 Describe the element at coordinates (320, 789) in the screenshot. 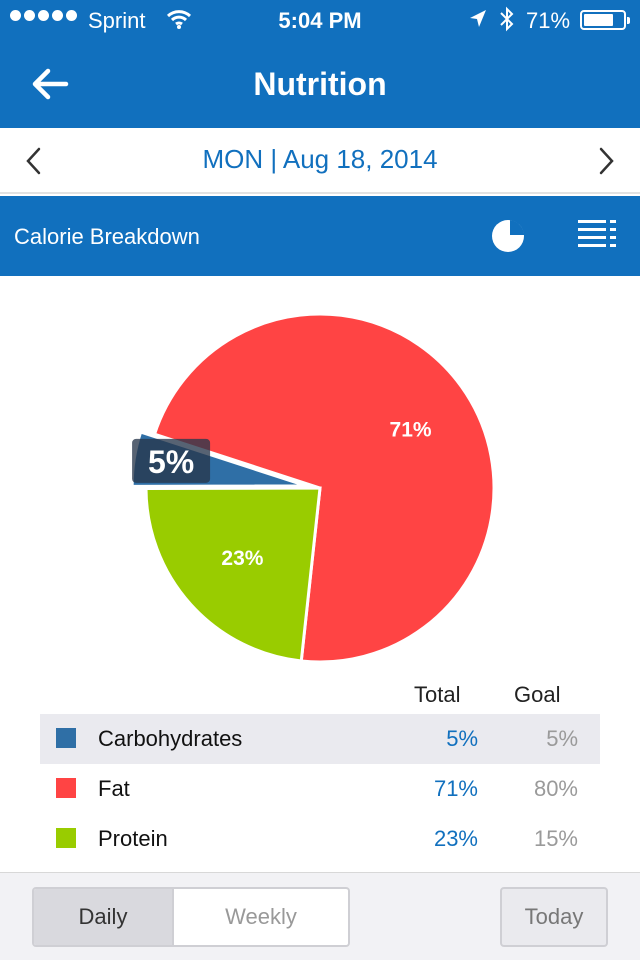

I see `table-row: Fat 71% 80%` at that location.